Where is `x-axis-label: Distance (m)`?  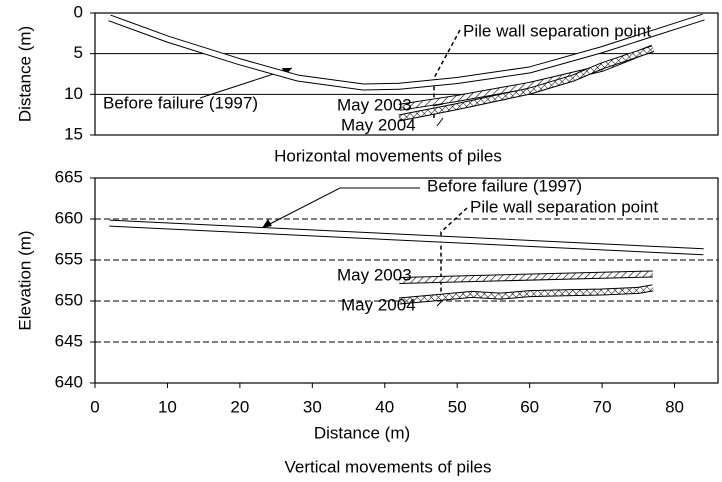 x-axis-label: Distance (m) is located at coordinates (362, 432).